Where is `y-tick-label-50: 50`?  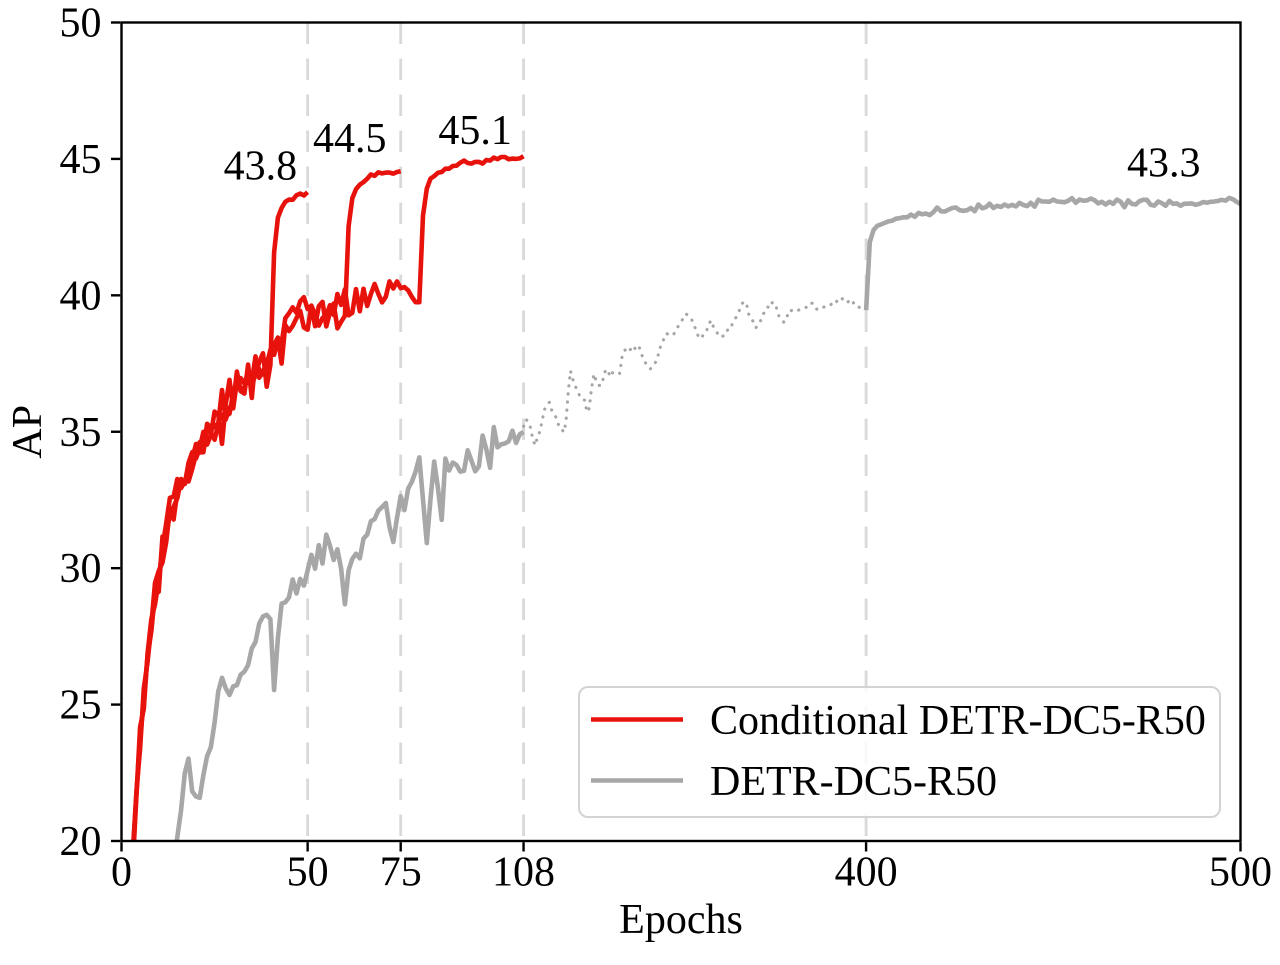 y-tick-label-50: 50 is located at coordinates (81, 24).